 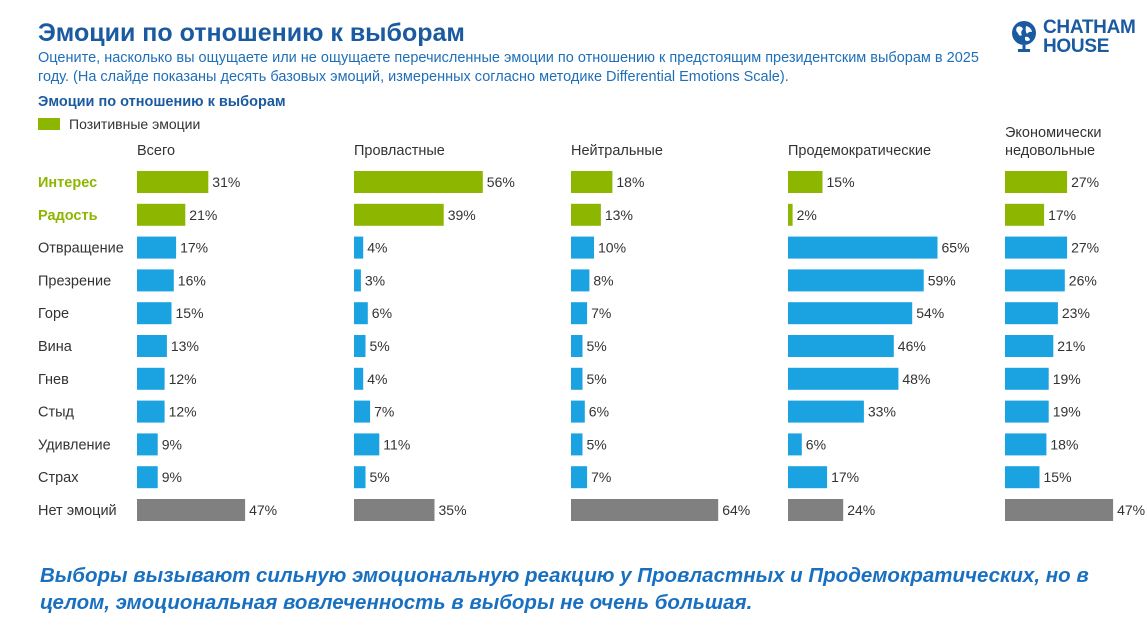 I want to click on data-label: 31%, so click(x=226, y=182).